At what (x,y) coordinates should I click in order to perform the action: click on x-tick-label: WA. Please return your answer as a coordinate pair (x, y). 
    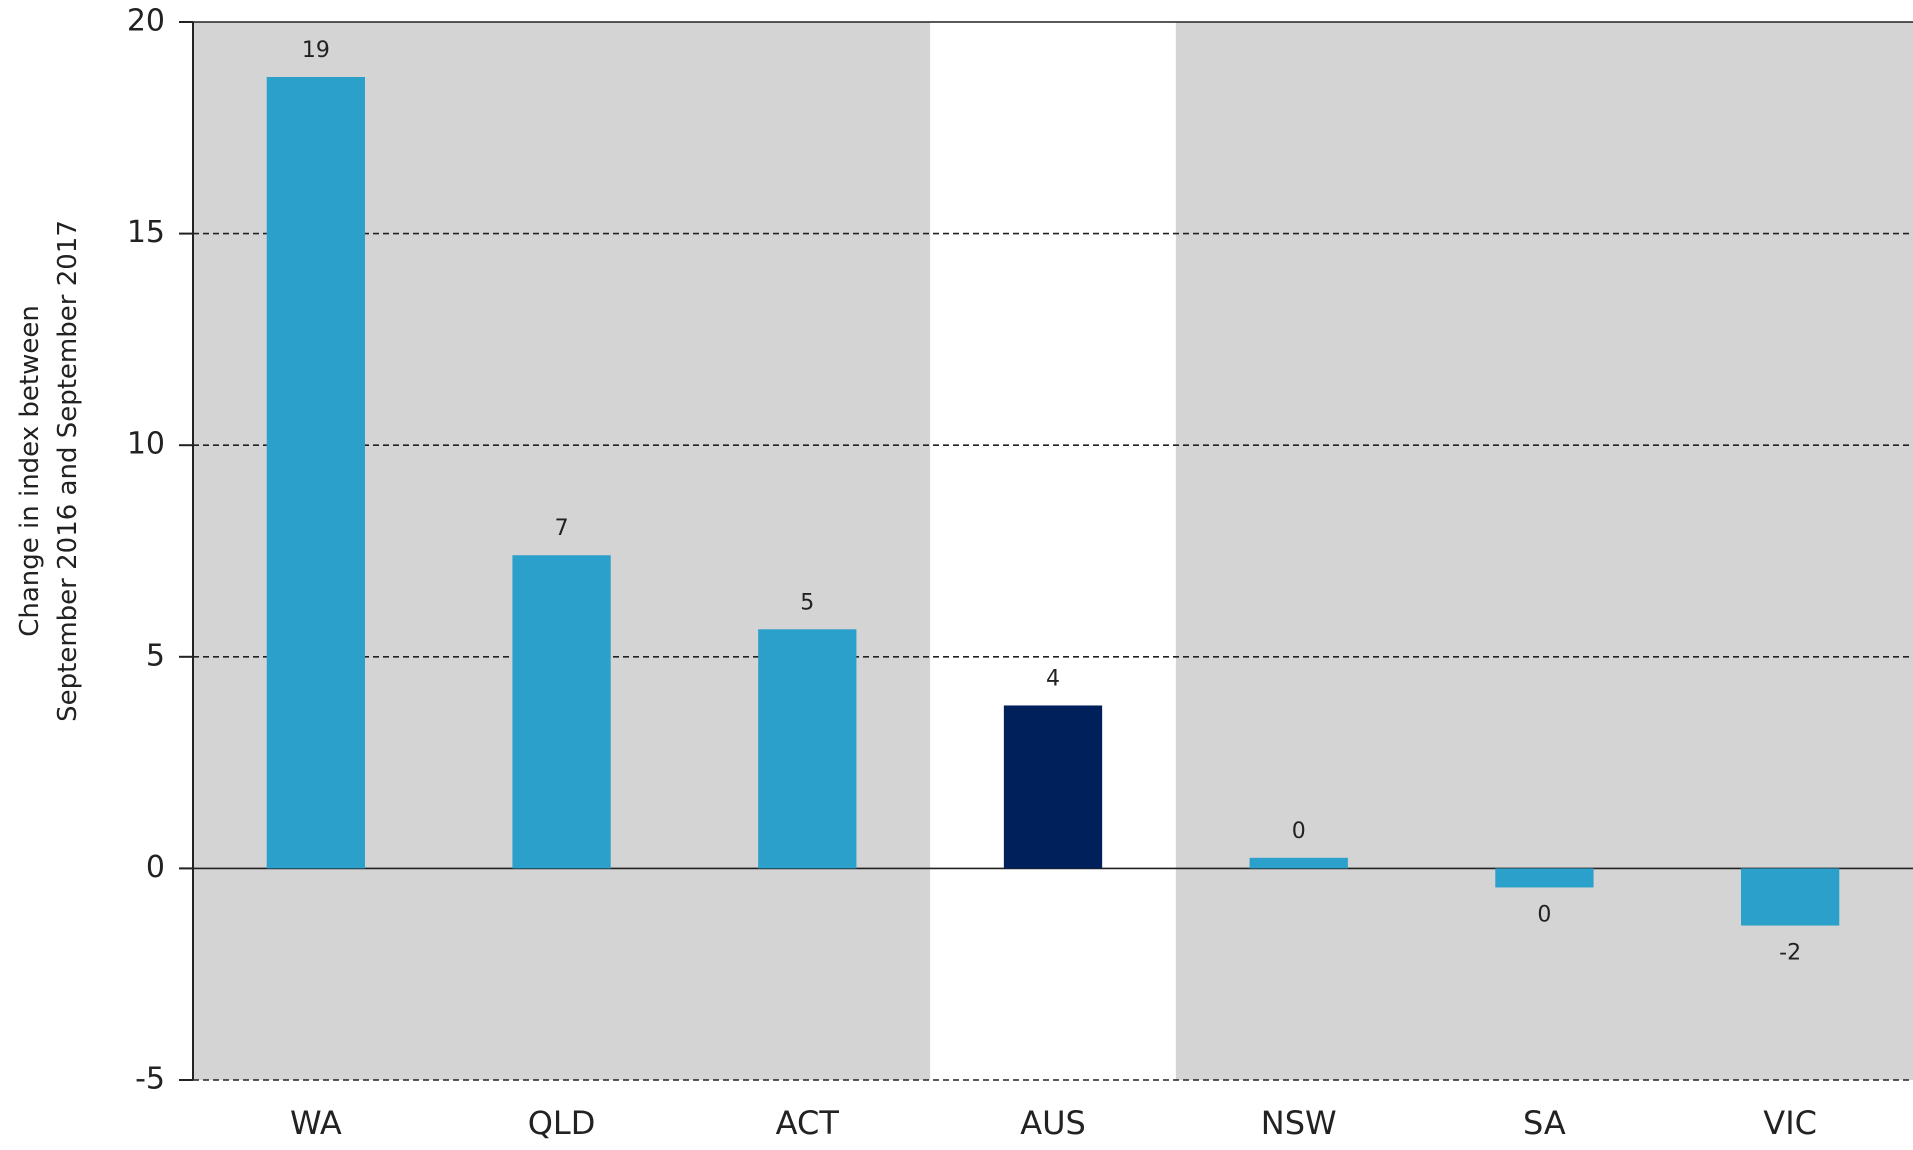
    Looking at the image, I should click on (316, 1123).